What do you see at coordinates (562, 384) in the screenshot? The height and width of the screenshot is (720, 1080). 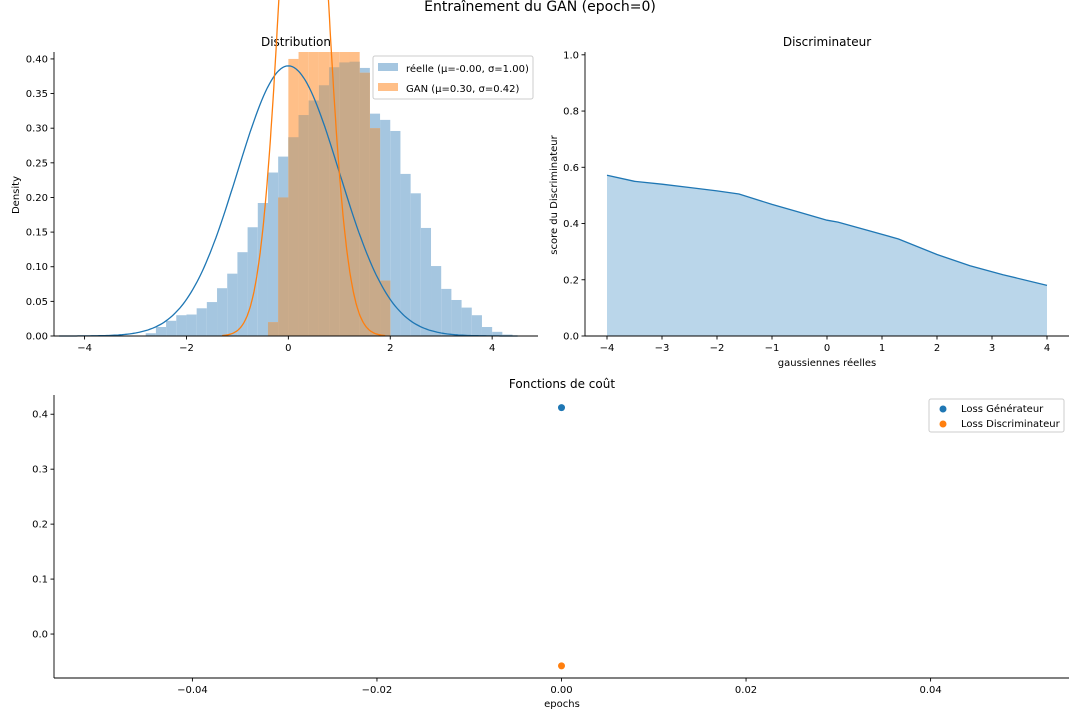 I see `loss-title: Fonctions de coût` at bounding box center [562, 384].